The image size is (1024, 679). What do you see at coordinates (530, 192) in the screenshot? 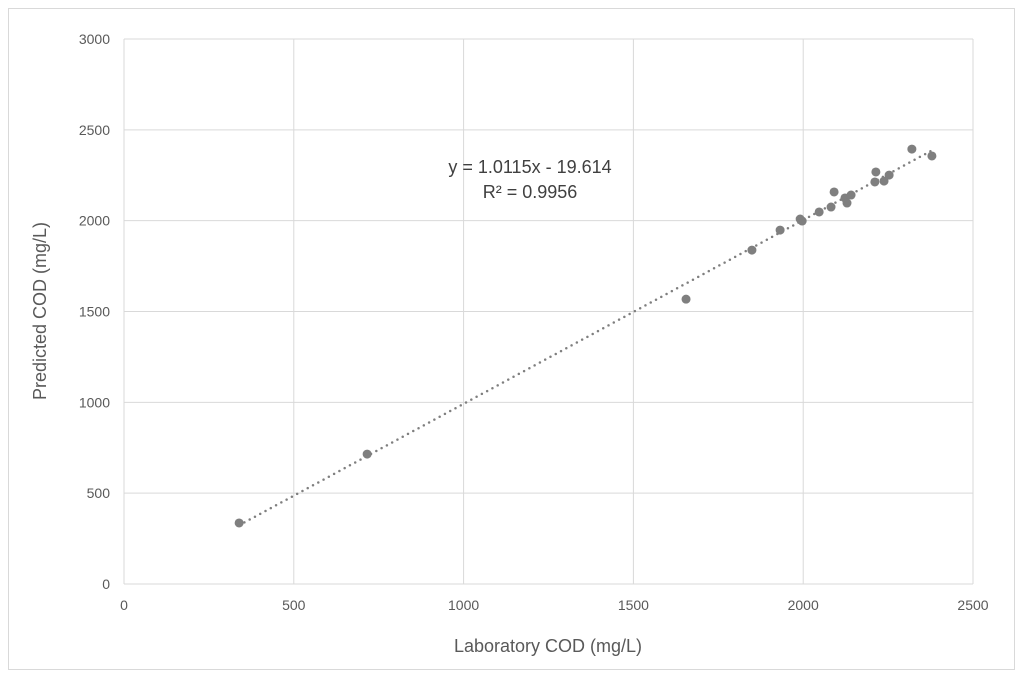
I see `trendline-r2: R² = 0.9956` at bounding box center [530, 192].